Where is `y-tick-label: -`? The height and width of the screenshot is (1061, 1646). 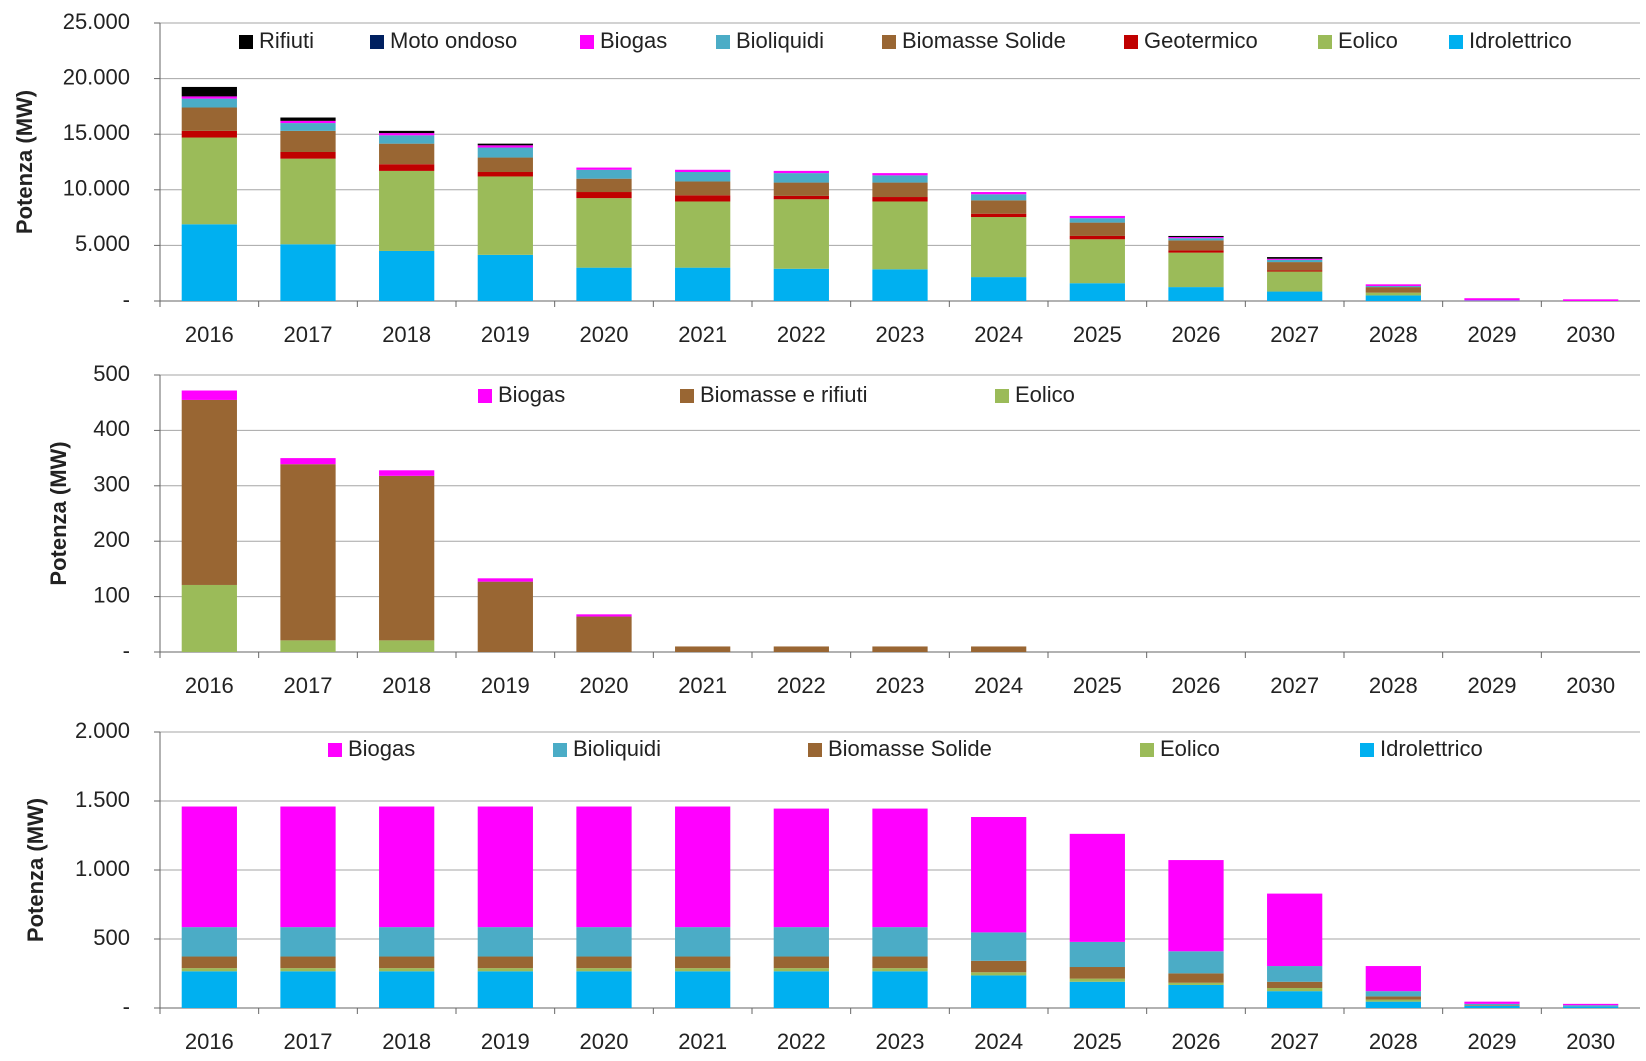
y-tick-label: - is located at coordinates (126, 650).